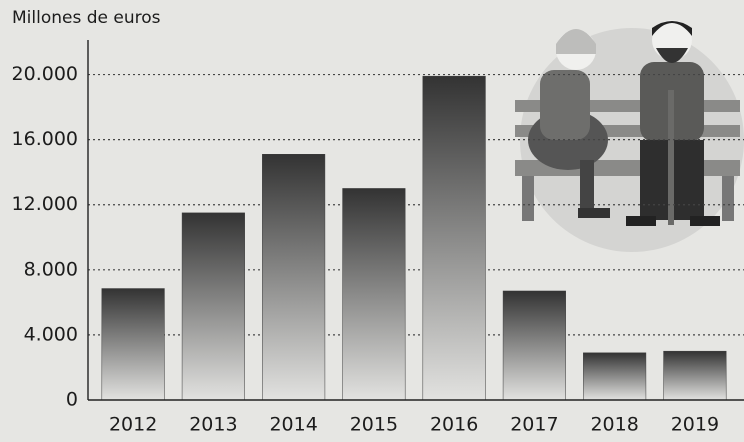  Describe the element at coordinates (86, 18) in the screenshot. I see `chart-title: Millones de euros` at that location.